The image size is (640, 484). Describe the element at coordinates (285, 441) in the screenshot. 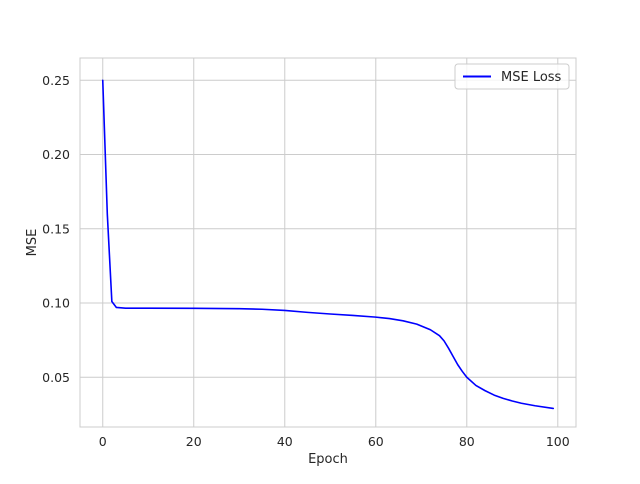

I see `x-tick-label: 40` at that location.